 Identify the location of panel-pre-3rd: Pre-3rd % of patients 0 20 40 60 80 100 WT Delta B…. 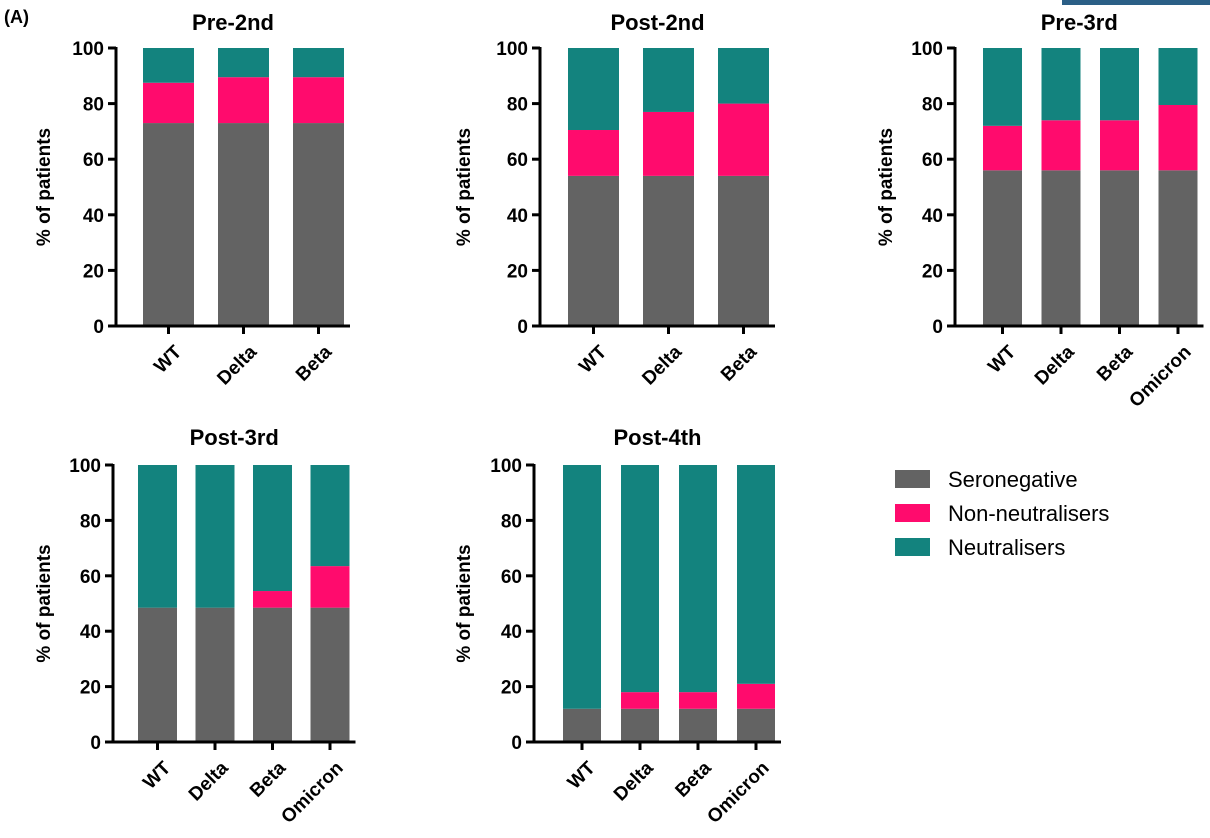
(1040, 211).